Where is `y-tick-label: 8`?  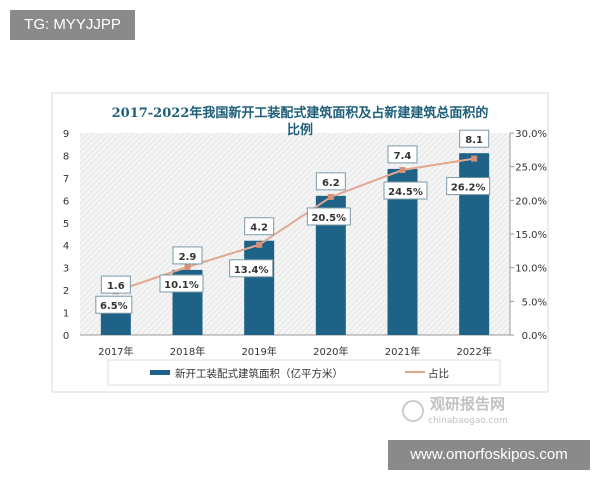
y-tick-label: 8 is located at coordinates (66, 156).